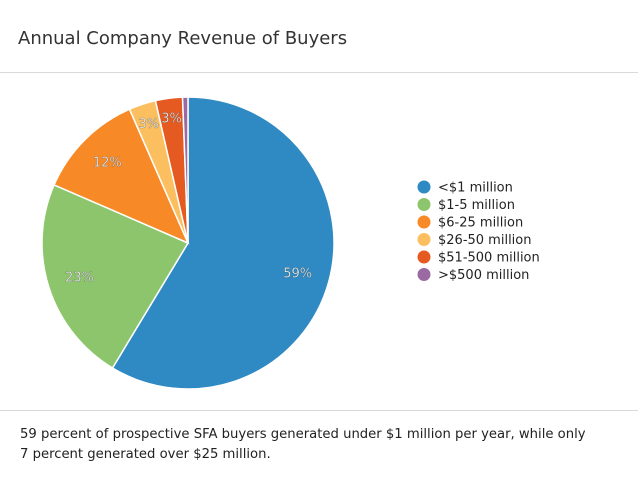 This screenshot has width=638, height=479. What do you see at coordinates (483, 275) in the screenshot?
I see `legend-label-6: >$500 million` at bounding box center [483, 275].